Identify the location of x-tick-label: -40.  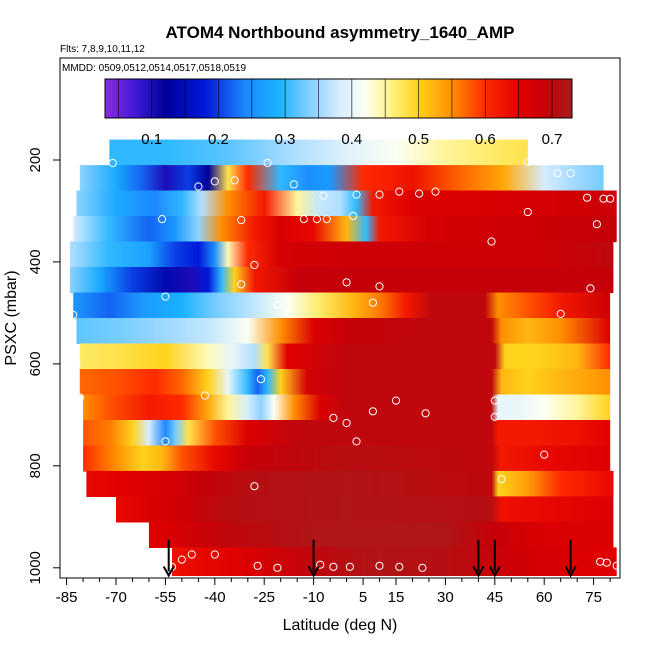
(215, 597).